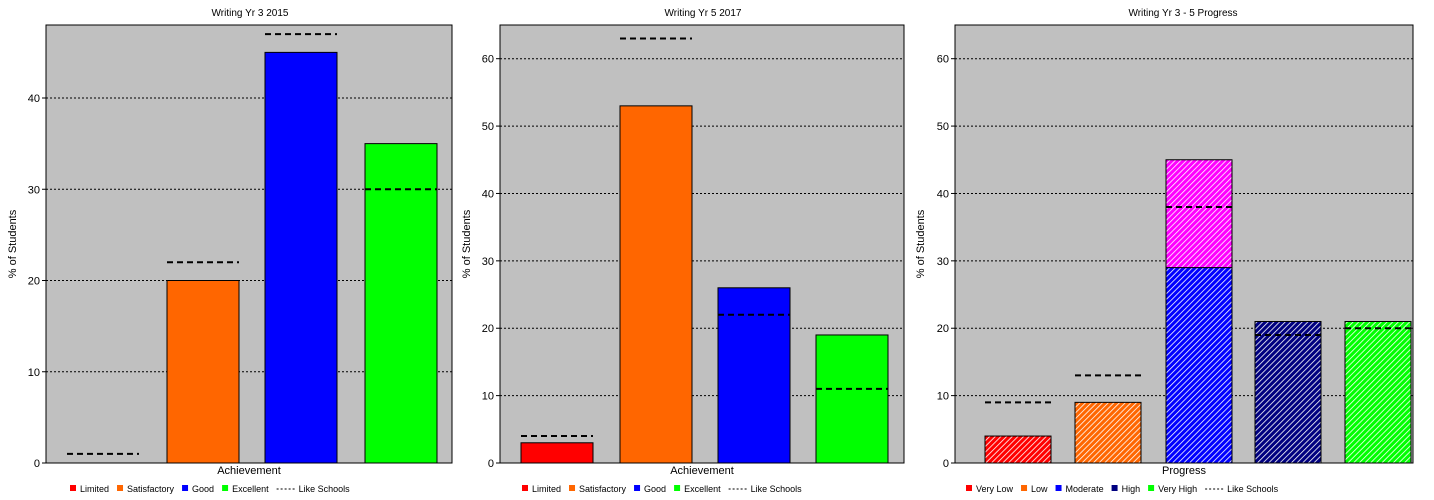 This screenshot has height=500, width=1434. What do you see at coordinates (1199, 214) in the screenshot?
I see `bar-stack-moderate` at bounding box center [1199, 214].